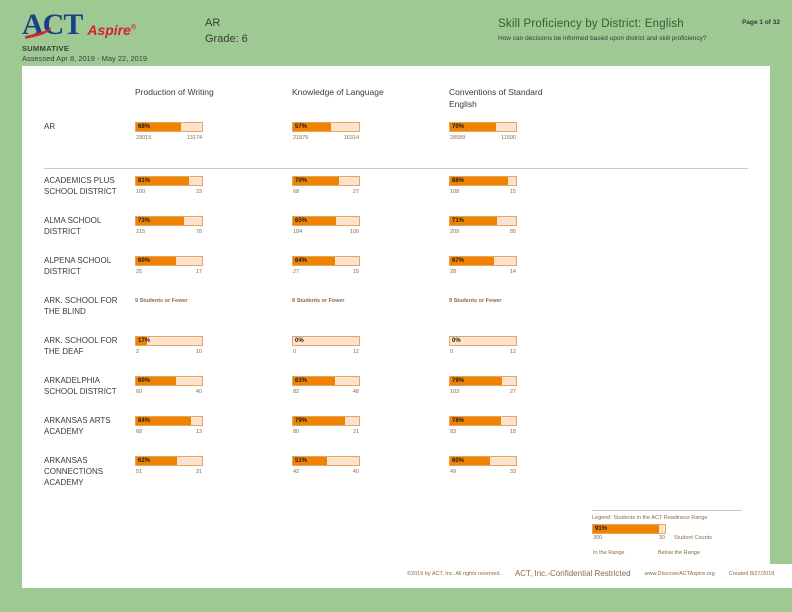 This screenshot has height=612, width=792. I want to click on proficiency-bar: 67%, so click(483, 261).